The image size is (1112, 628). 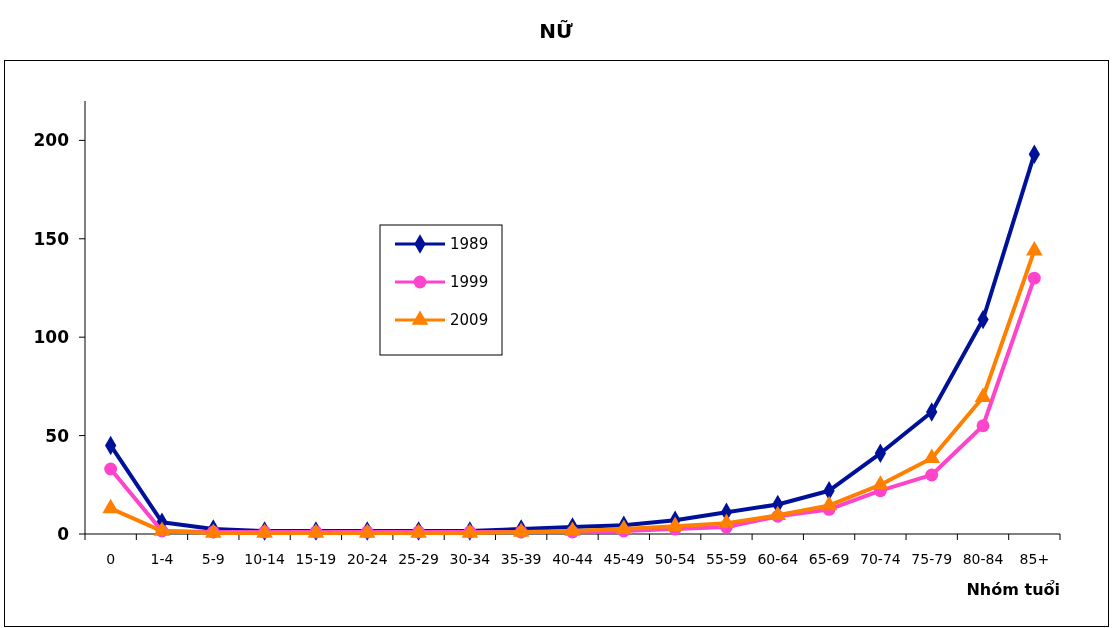 I want to click on x-tick-label: 0, so click(x=111, y=559).